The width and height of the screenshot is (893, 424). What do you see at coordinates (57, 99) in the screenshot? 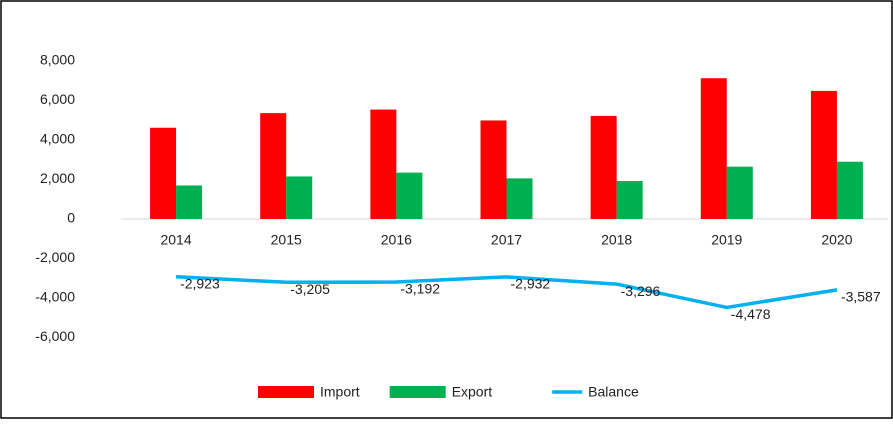
I see `y-tick-label: 6,000` at bounding box center [57, 99].